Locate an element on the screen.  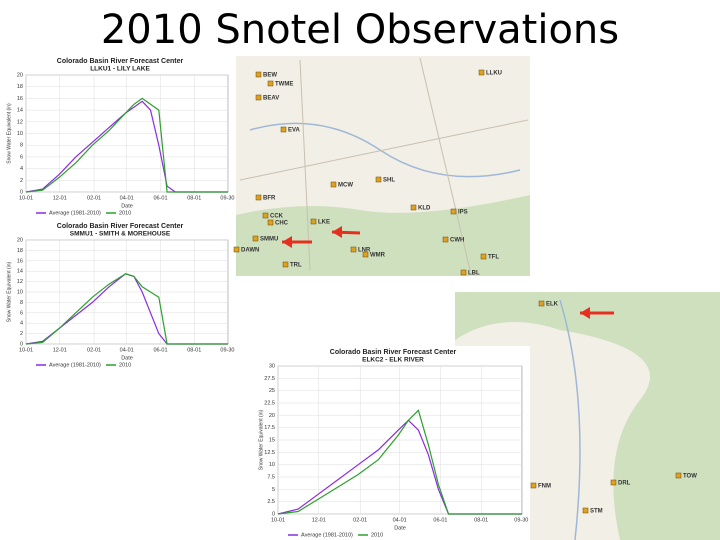
y-tick-label: 15 is located at coordinates (272, 440).